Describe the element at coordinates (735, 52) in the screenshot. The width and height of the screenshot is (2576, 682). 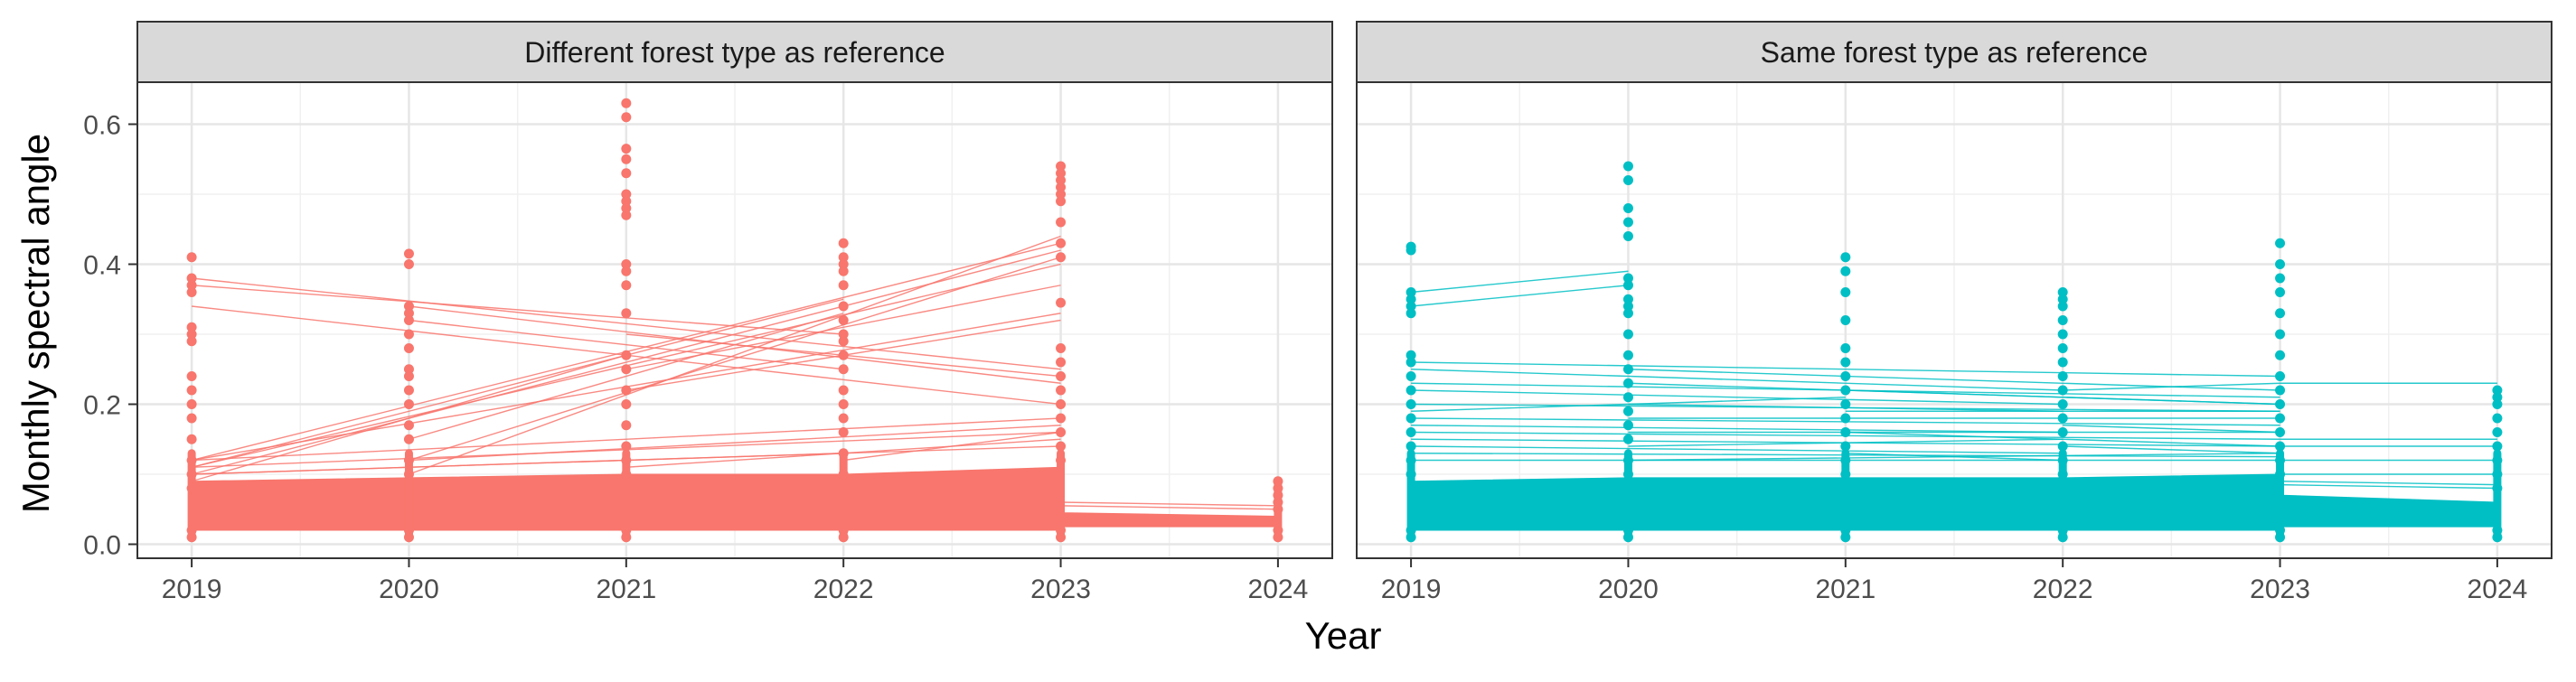
I see `facet-strip` at that location.